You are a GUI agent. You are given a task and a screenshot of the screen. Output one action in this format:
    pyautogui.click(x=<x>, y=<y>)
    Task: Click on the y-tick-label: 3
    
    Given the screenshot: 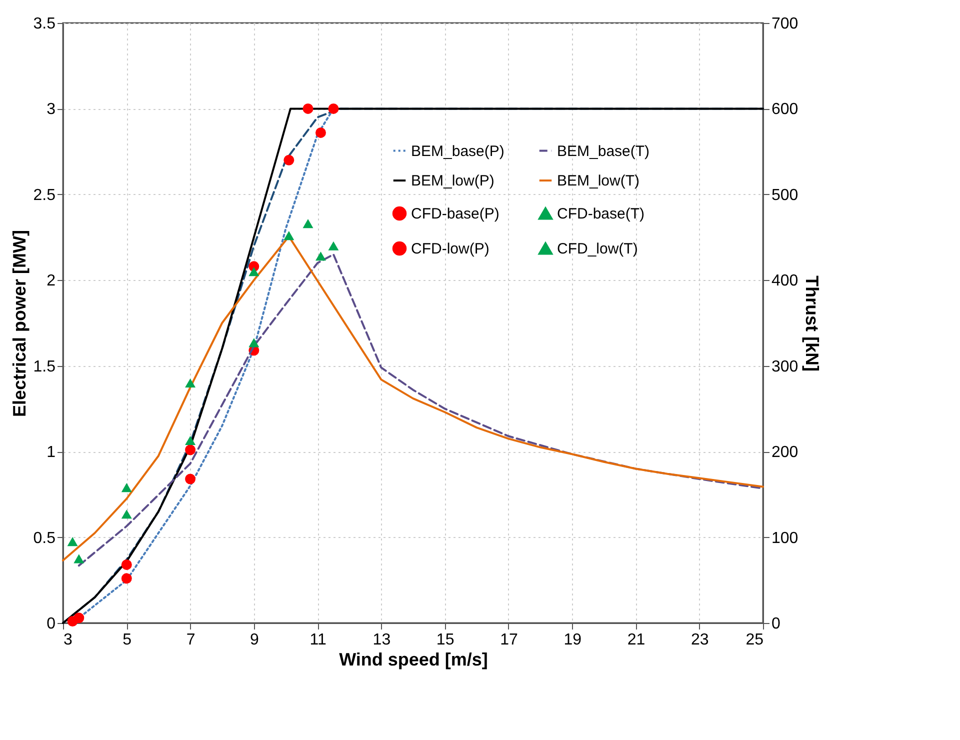 What is the action you would take?
    pyautogui.click(x=51, y=109)
    